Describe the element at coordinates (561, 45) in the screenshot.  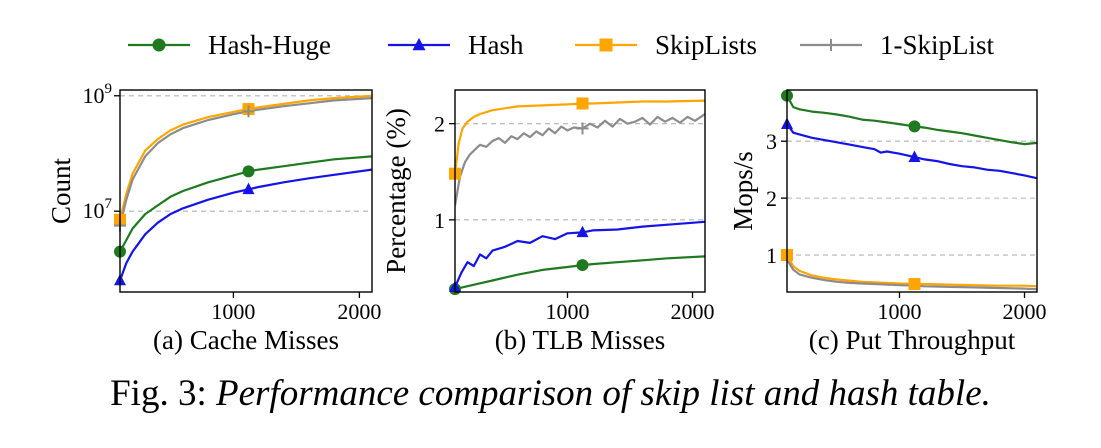
I see `legend: Hash-Huge Hash SkipLists 1-SkipList` at that location.